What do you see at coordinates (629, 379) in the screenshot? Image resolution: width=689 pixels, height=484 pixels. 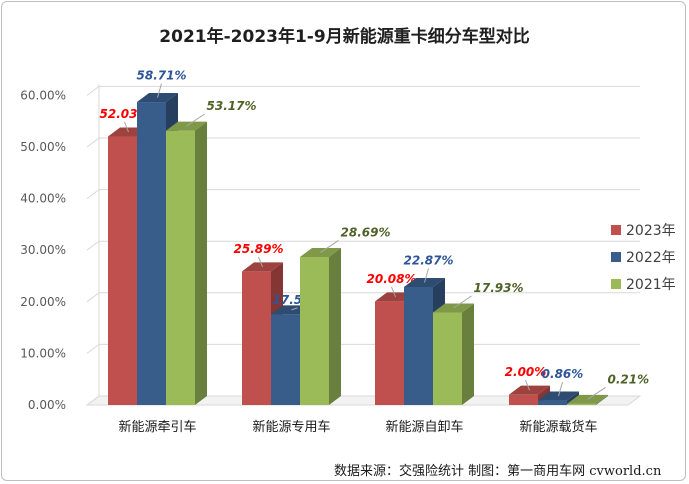 I see `data-label: 0.21%` at bounding box center [629, 379].